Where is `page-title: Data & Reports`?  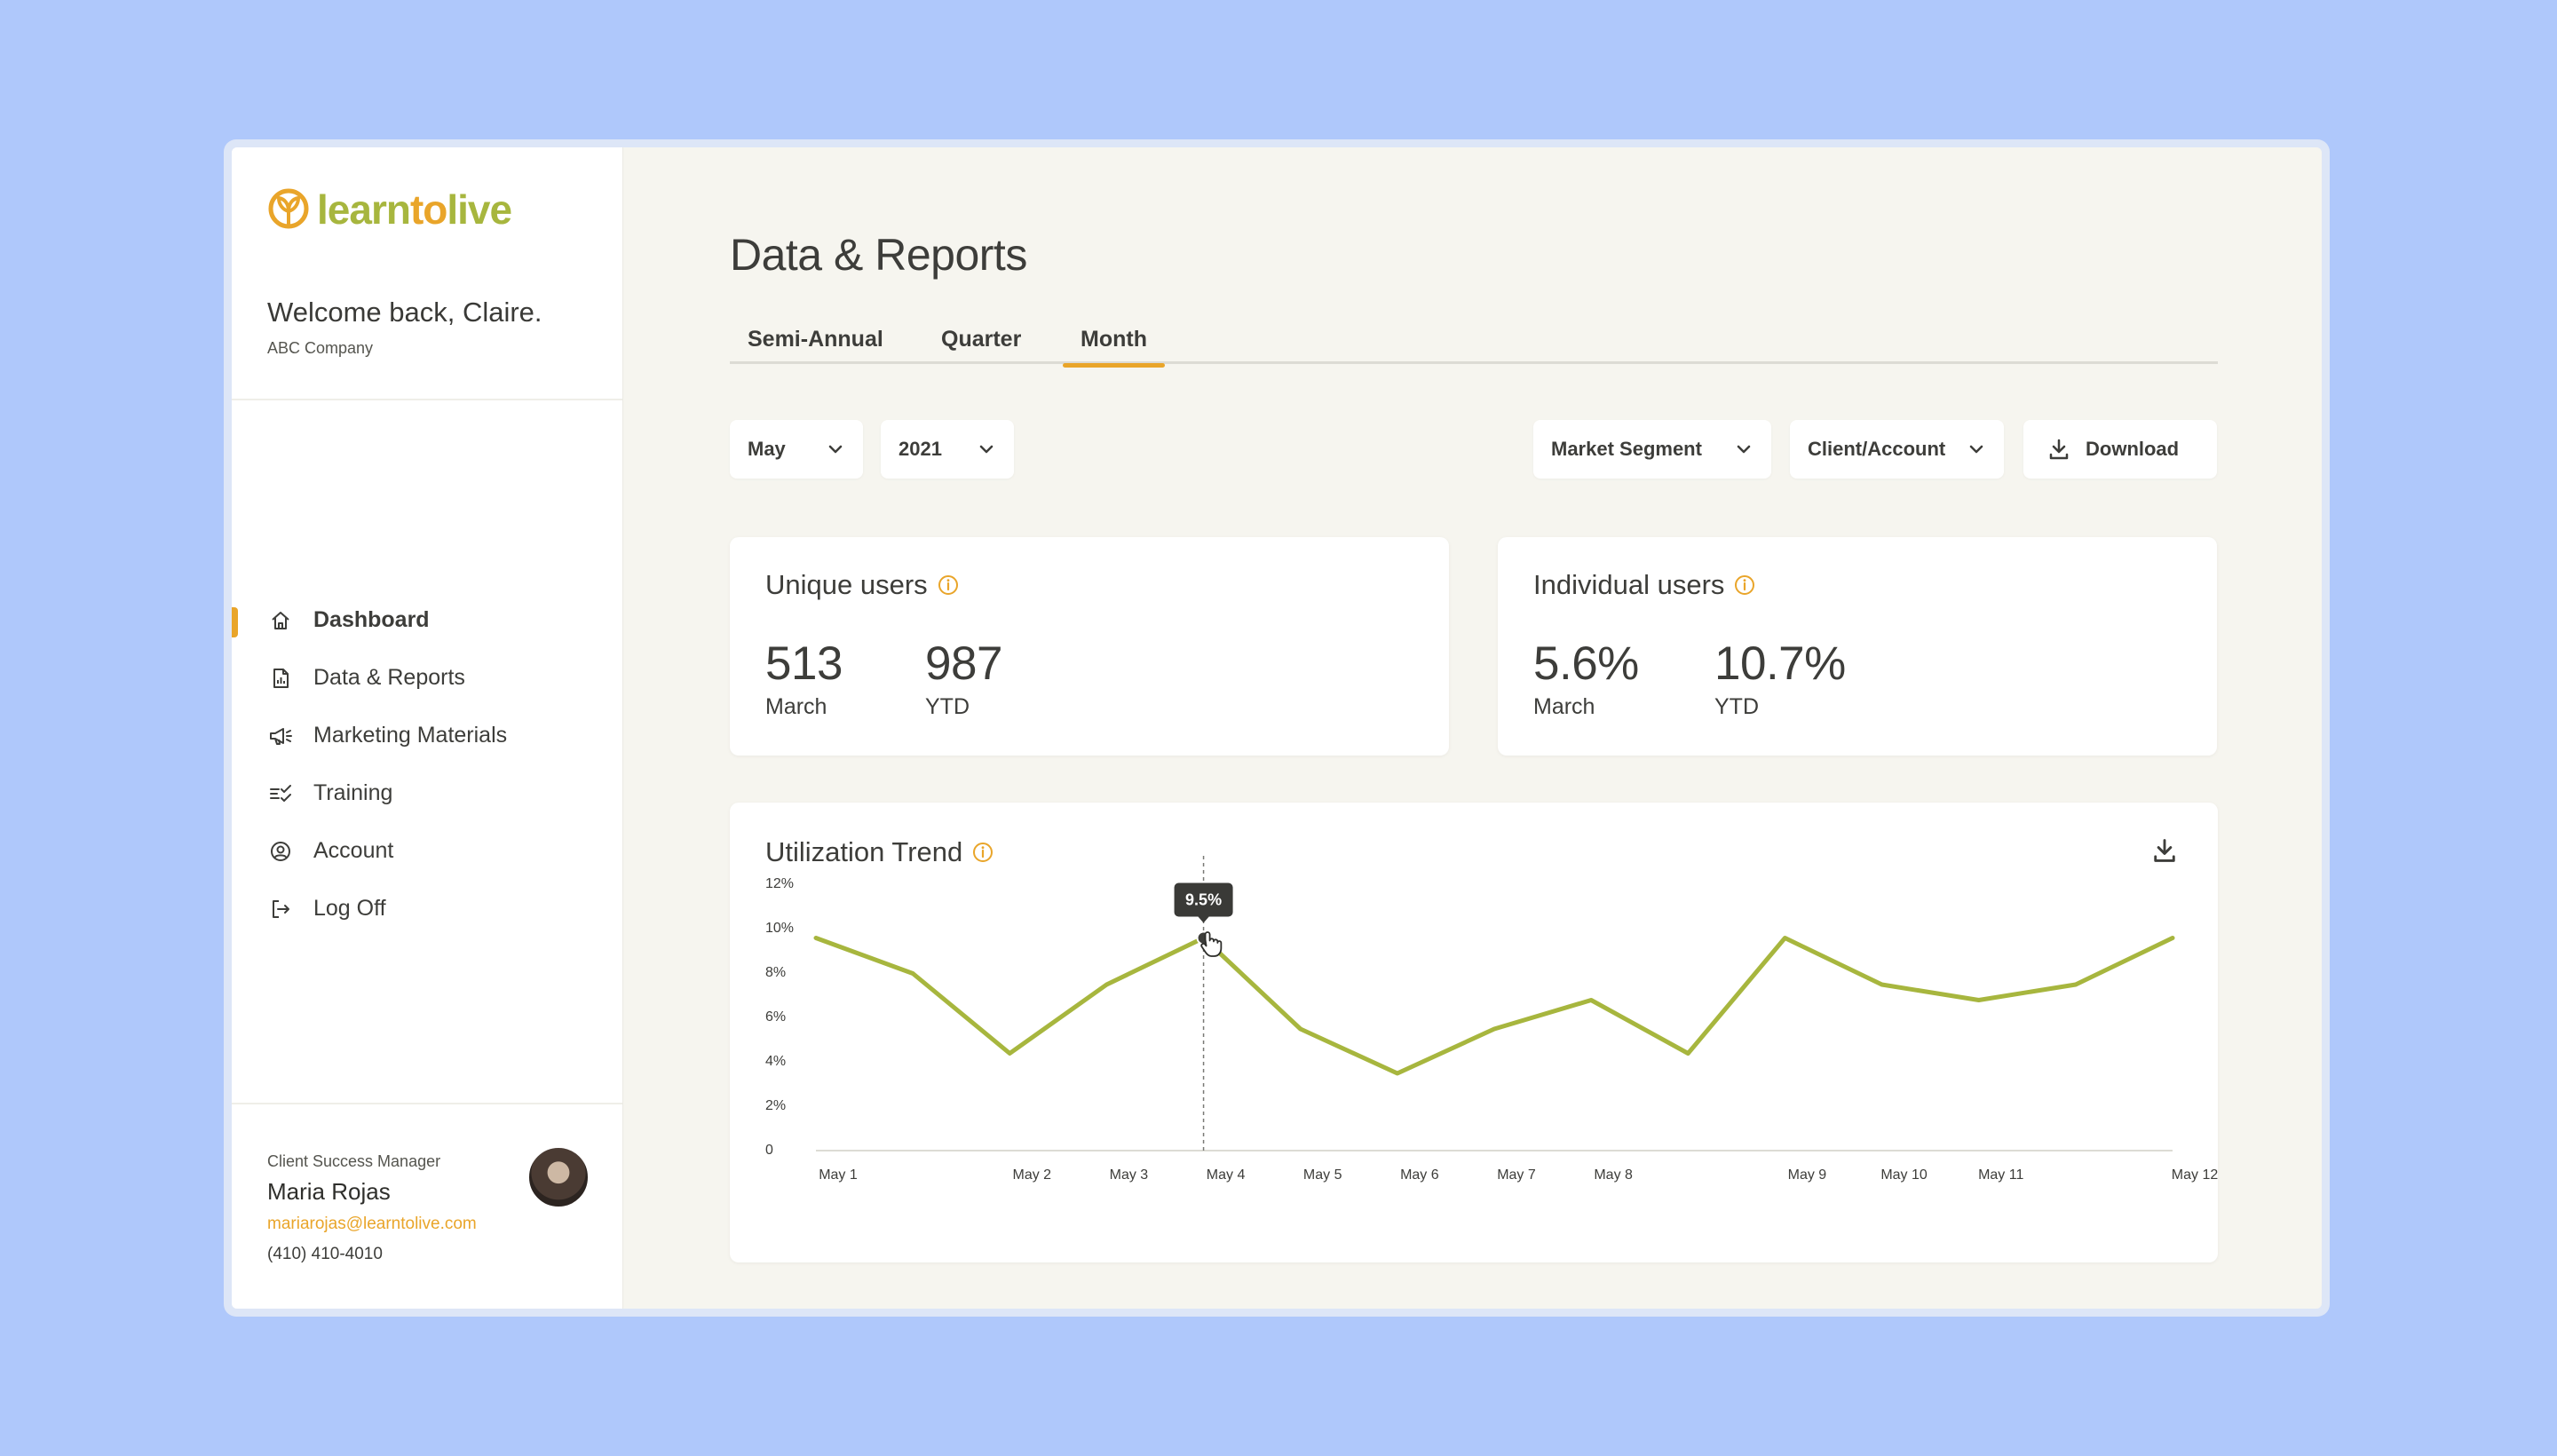 page-title: Data & Reports is located at coordinates (878, 255).